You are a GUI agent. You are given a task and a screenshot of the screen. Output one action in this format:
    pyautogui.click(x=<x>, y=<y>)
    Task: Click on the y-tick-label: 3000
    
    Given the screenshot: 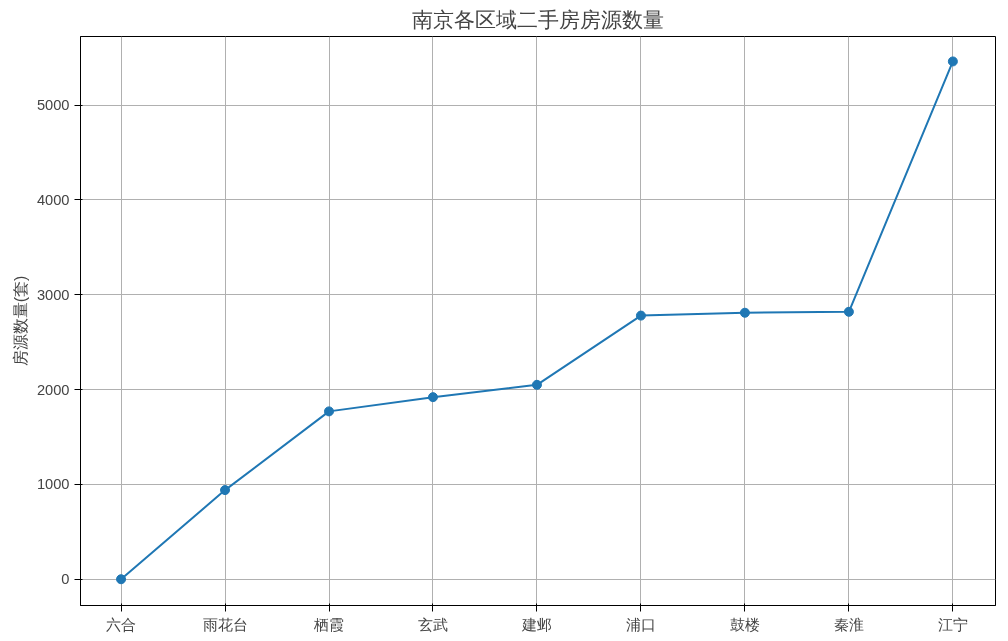 What is the action you would take?
    pyautogui.click(x=53, y=294)
    